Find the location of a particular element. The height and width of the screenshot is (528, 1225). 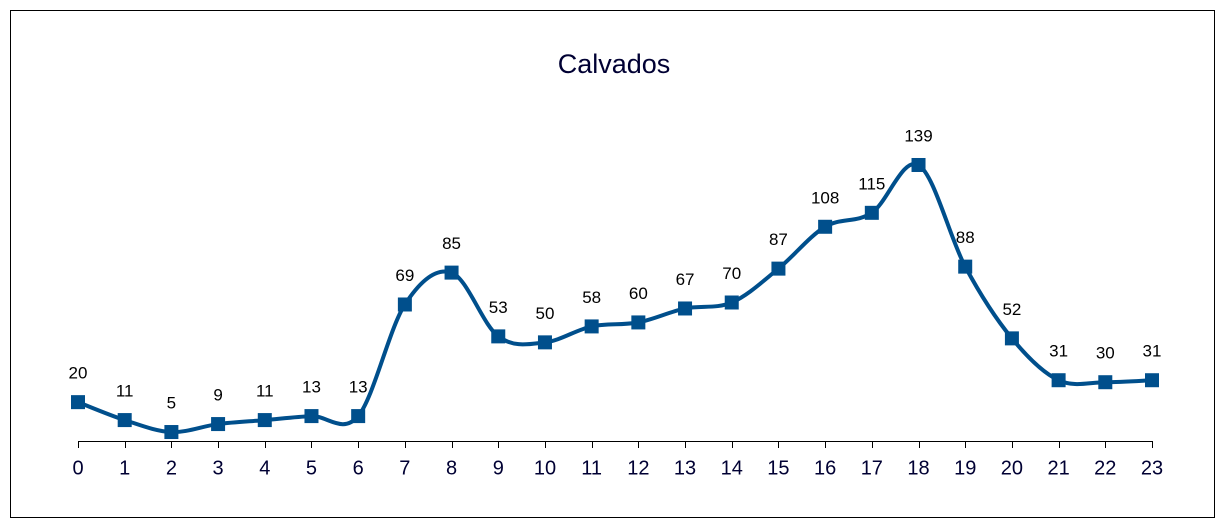

data-label: 67 is located at coordinates (685, 279).